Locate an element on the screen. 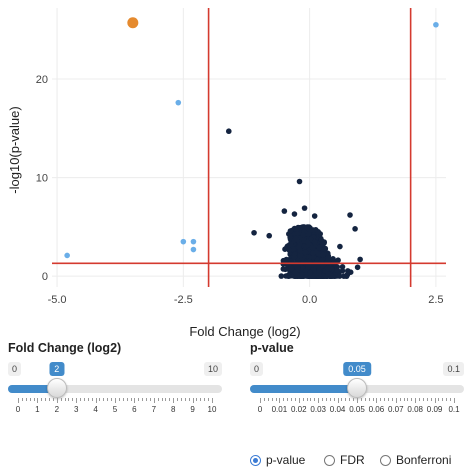  slider-tick-label: 8 is located at coordinates (173, 409).